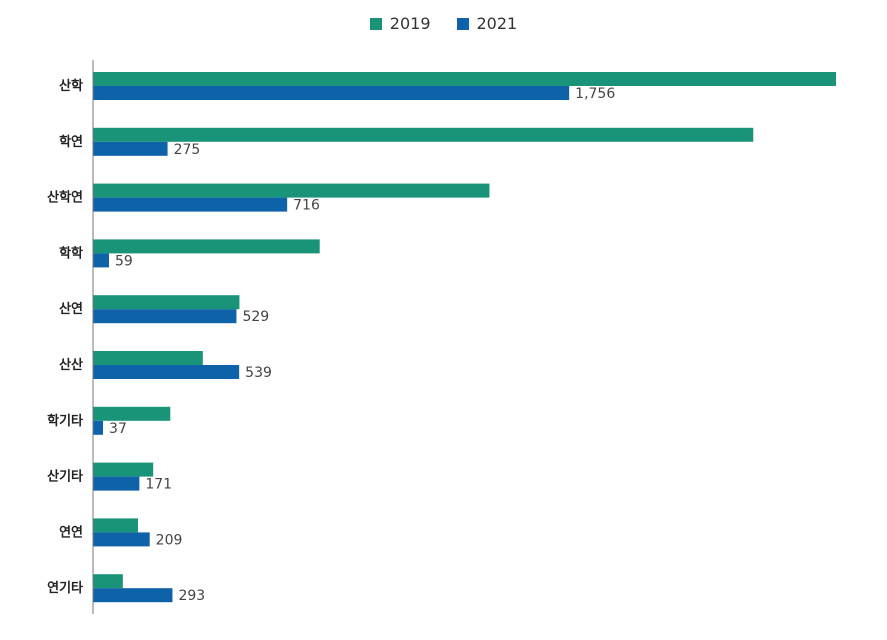 Image resolution: width=887 pixels, height=640 pixels. I want to click on category-label: 연연, so click(71, 532).